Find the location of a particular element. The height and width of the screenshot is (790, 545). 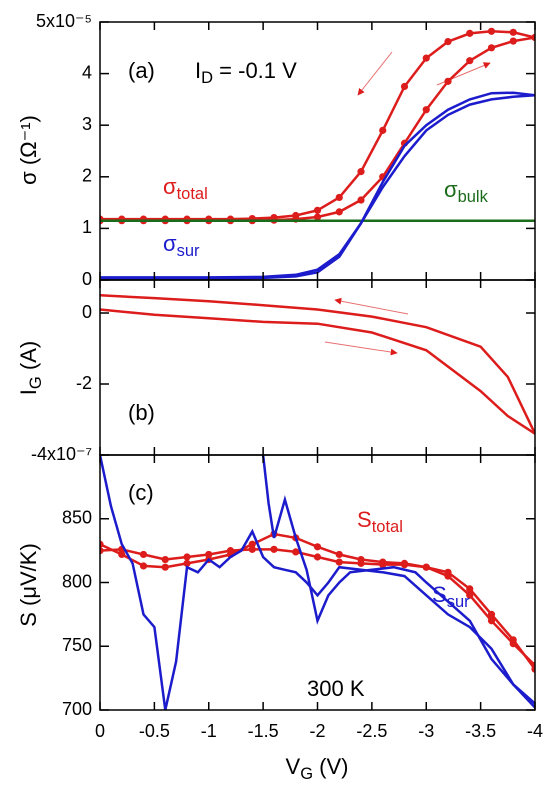

series-label: Ssur is located at coordinates (451, 597).